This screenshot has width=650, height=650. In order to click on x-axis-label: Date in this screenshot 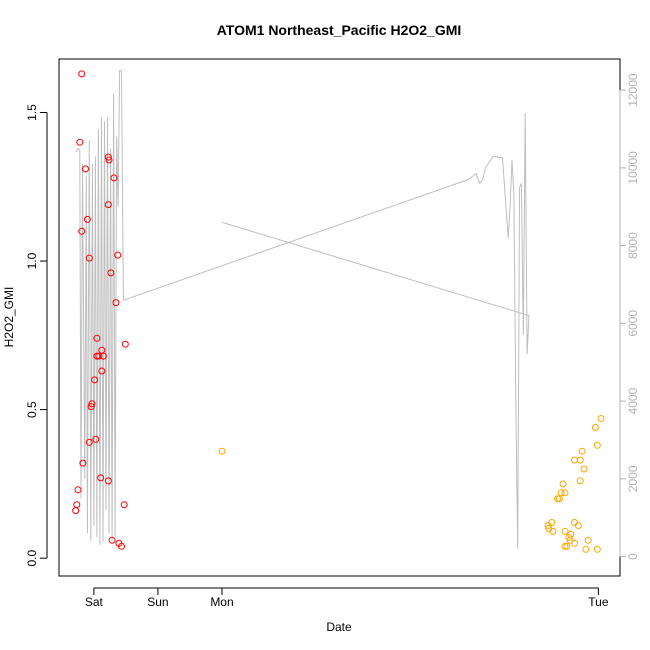, I will do `click(339, 627)`.